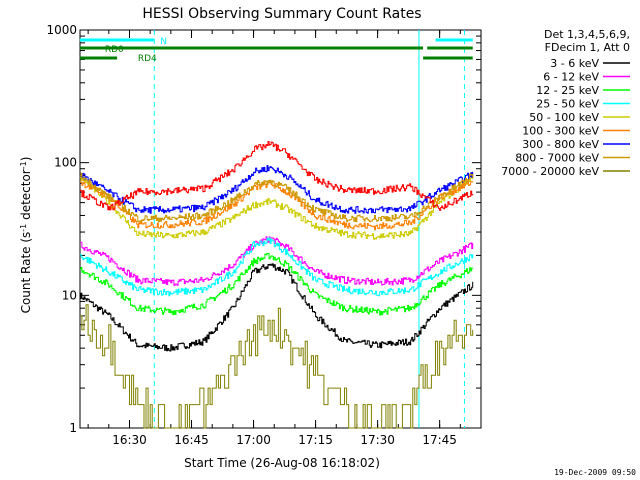  What do you see at coordinates (69, 295) in the screenshot?
I see `y-tick-label-10: 10` at bounding box center [69, 295].